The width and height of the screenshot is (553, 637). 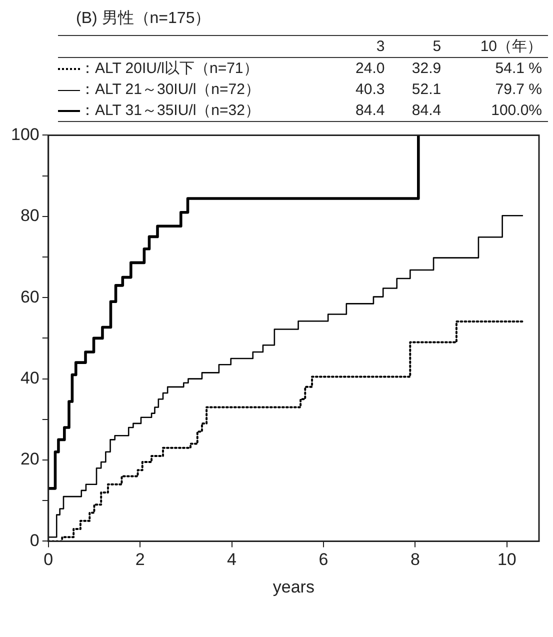 I want to click on y-tick-label: 40, so click(x=30, y=378).